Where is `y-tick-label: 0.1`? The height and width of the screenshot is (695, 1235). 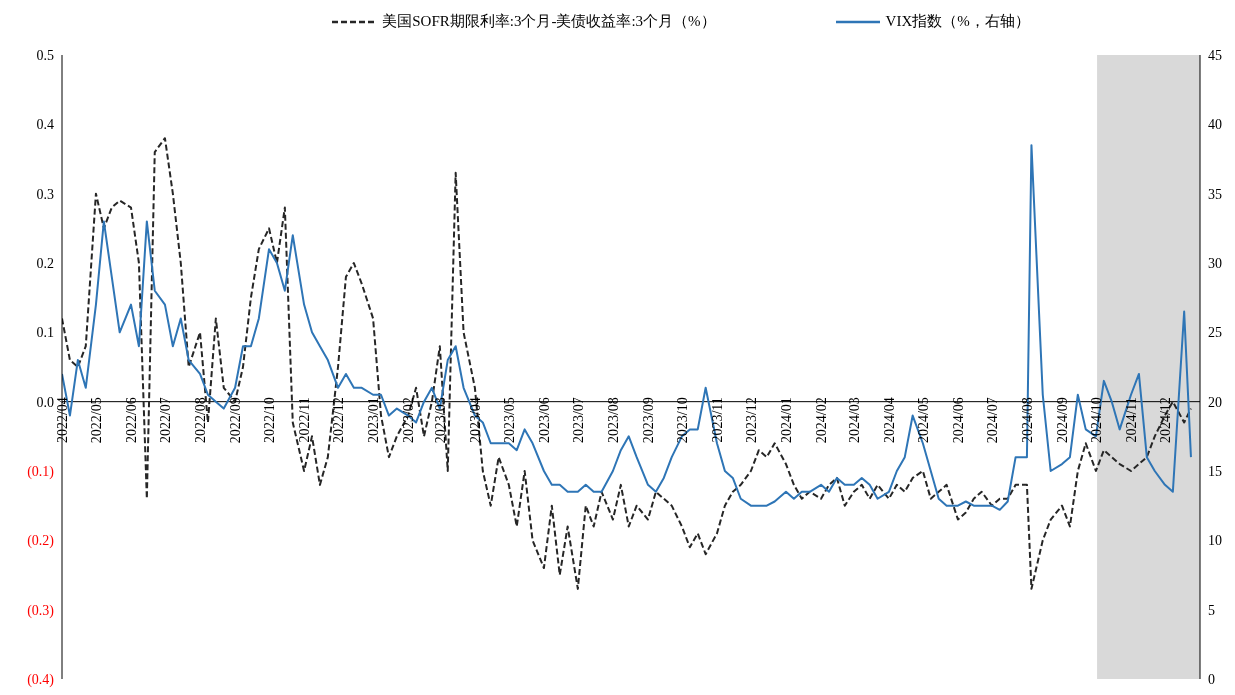 y-tick-label: 0.1 is located at coordinates (45, 333).